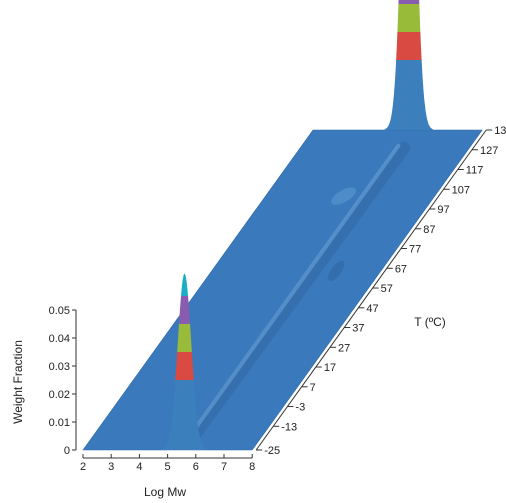 This screenshot has width=506, height=503. Describe the element at coordinates (300, 408) in the screenshot. I see `z-tick-label: -3` at that location.